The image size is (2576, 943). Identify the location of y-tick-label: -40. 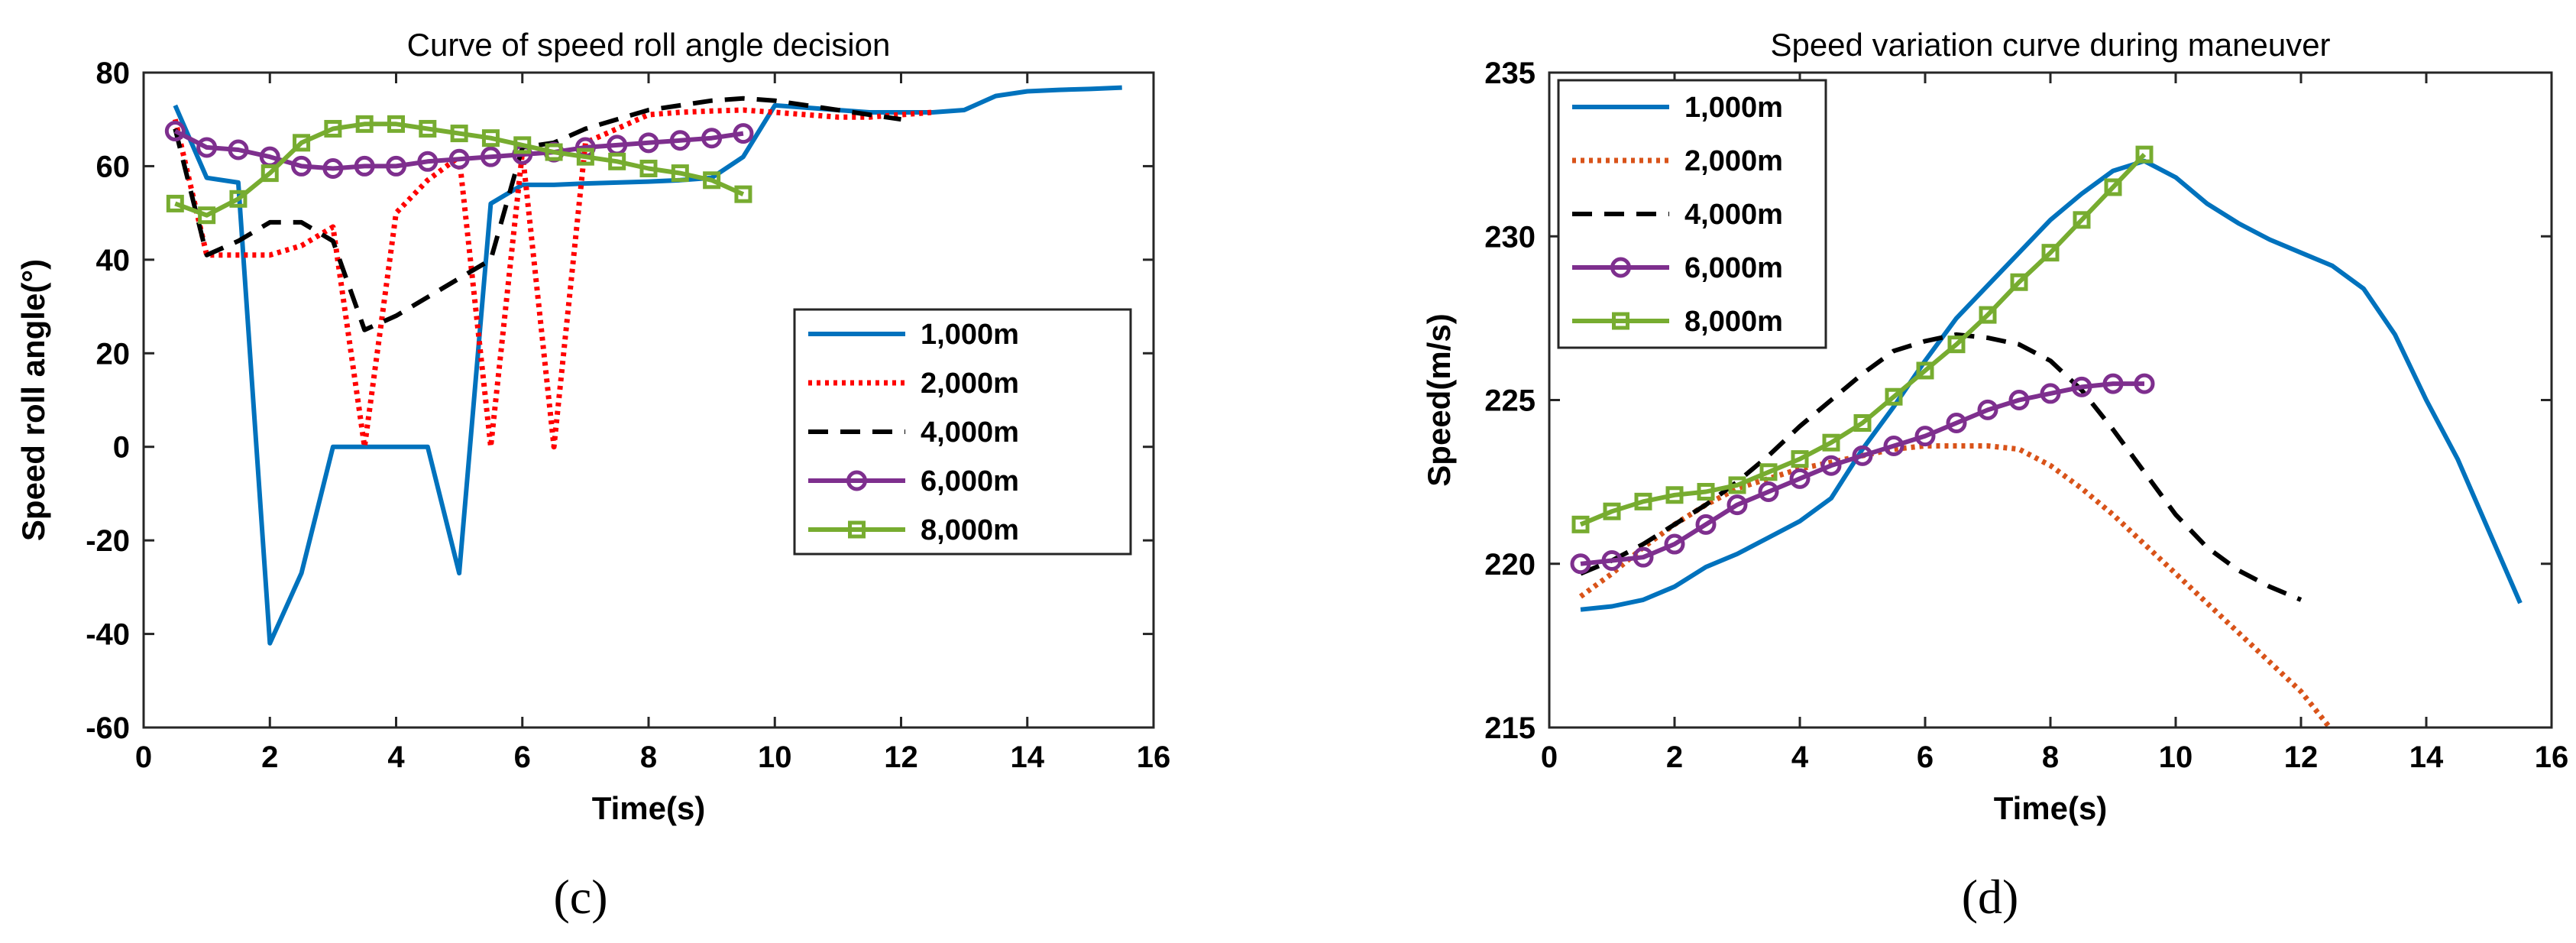
(108, 635).